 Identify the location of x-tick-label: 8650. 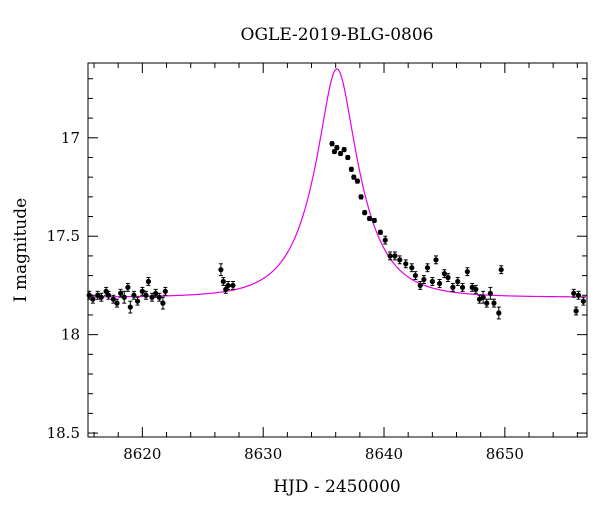
(505, 454).